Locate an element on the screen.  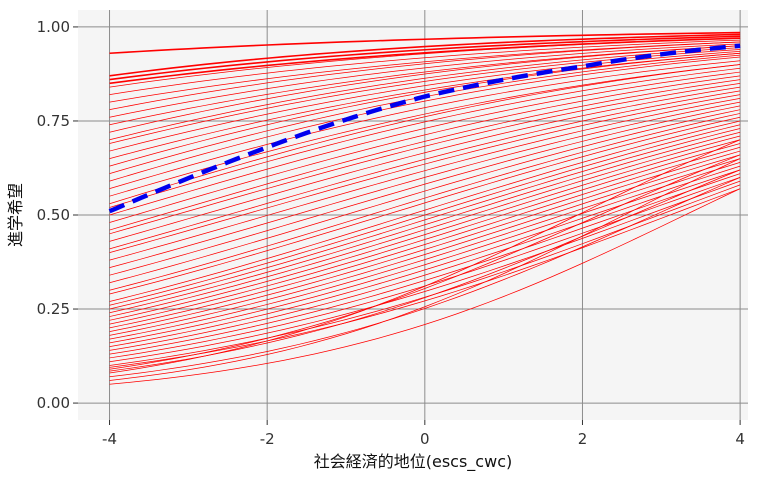
x-tick-labels: -4 -2 0 2 4 is located at coordinates (423, 439).